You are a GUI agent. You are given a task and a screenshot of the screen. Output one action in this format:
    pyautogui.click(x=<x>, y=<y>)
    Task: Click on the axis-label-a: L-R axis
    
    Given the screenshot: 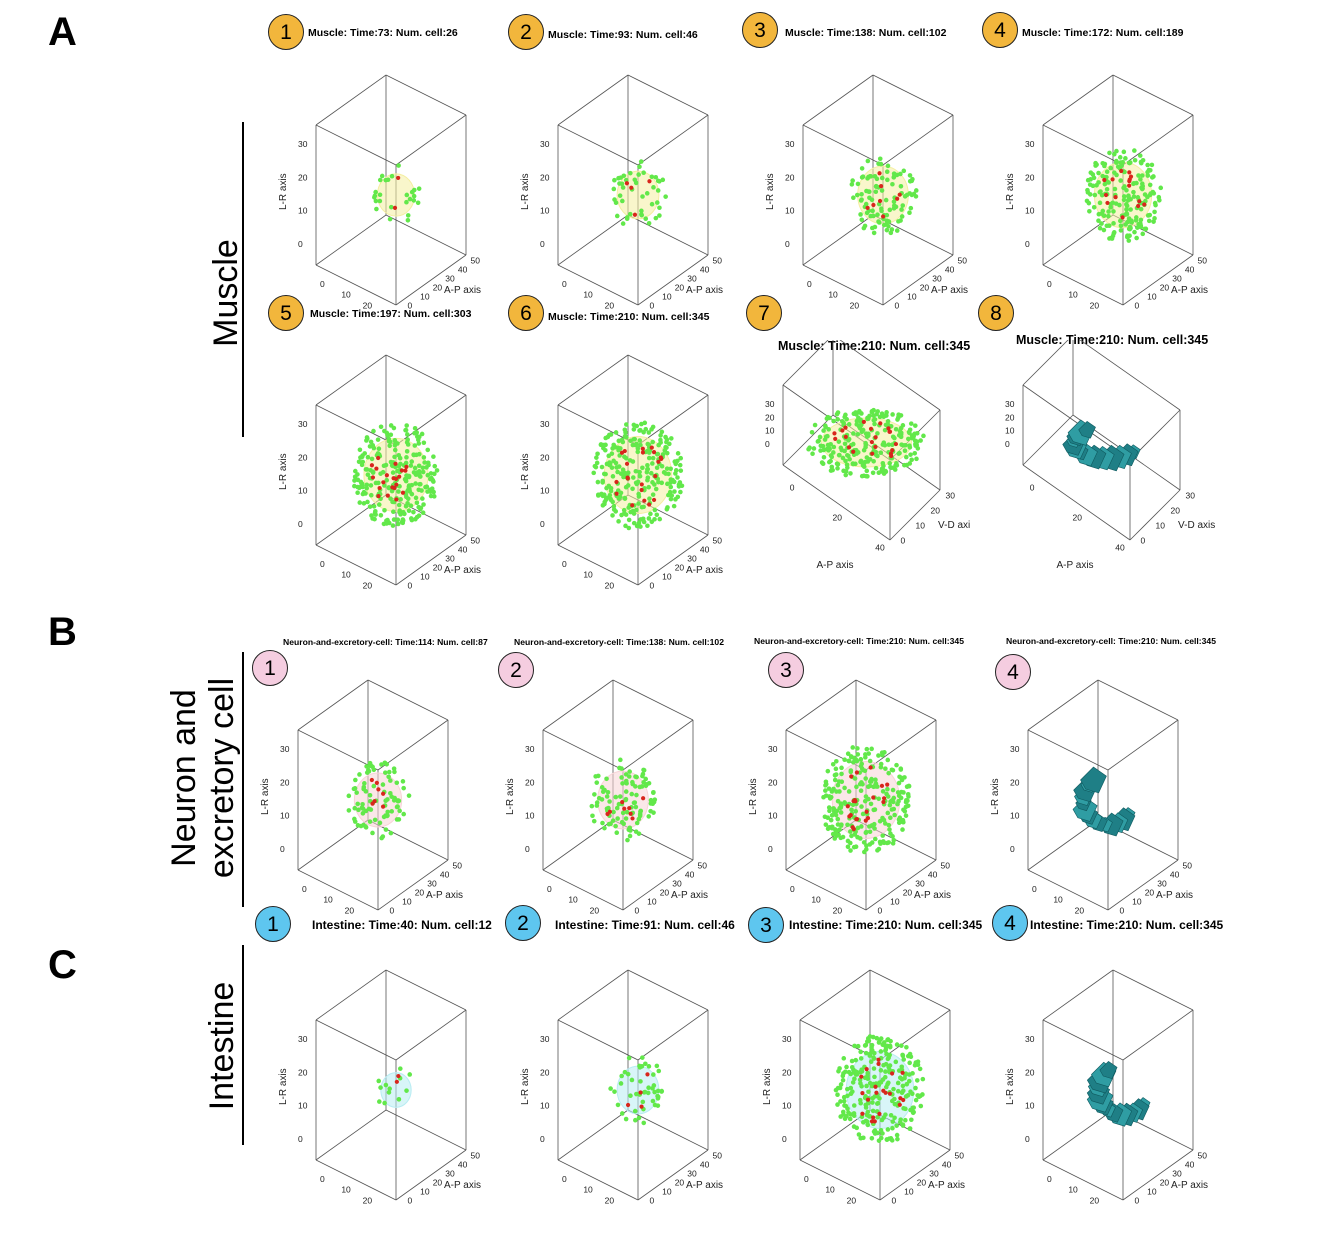 What is the action you would take?
    pyautogui.click(x=1010, y=191)
    